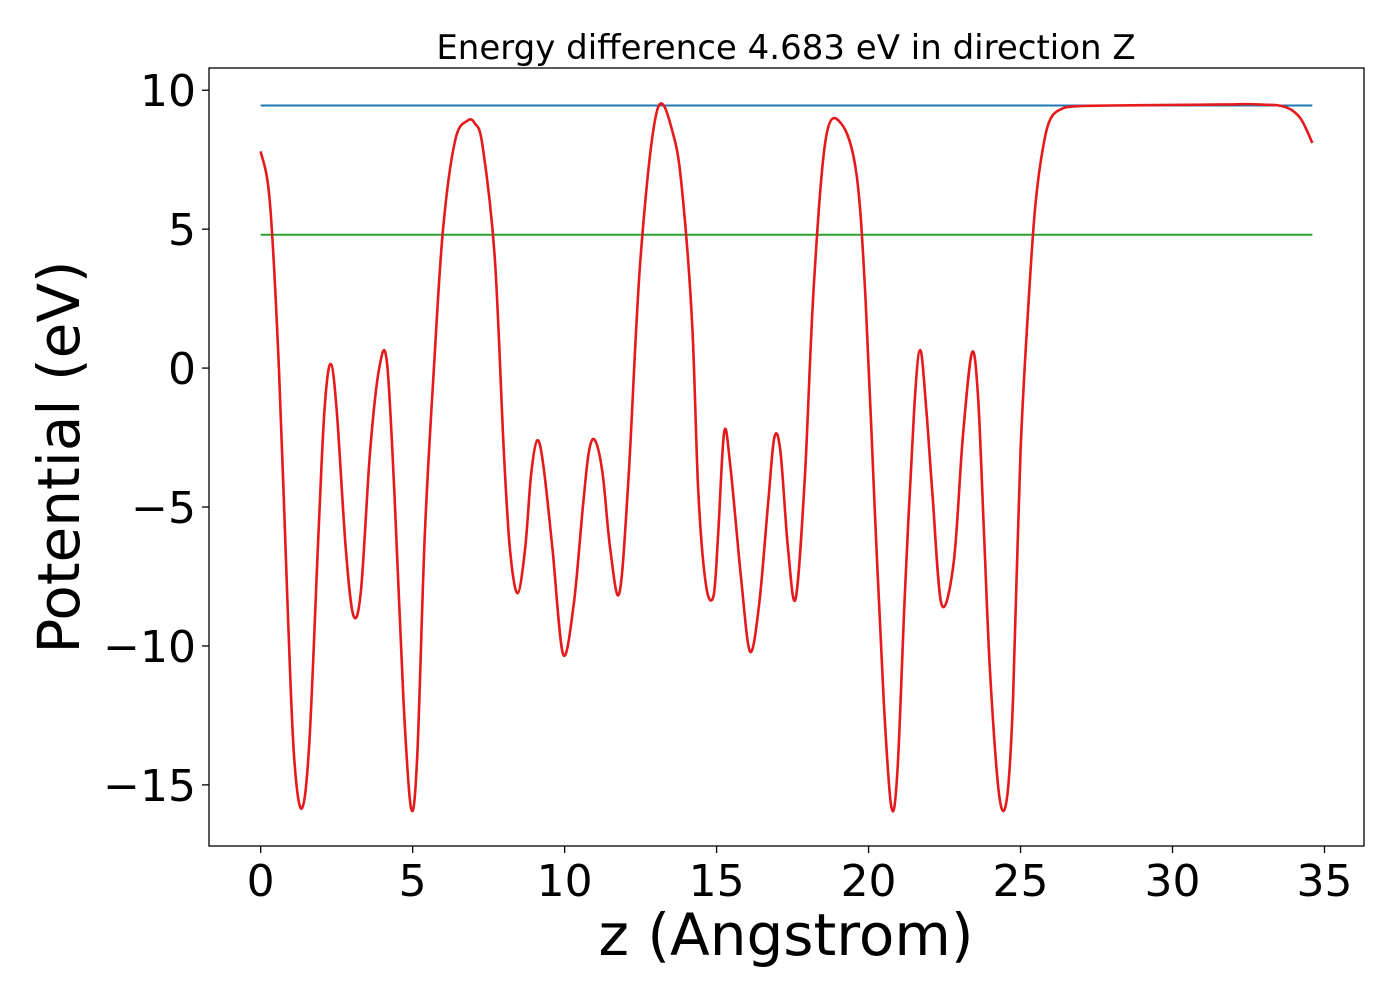  I want to click on y-tick-label: −5, so click(163, 508).